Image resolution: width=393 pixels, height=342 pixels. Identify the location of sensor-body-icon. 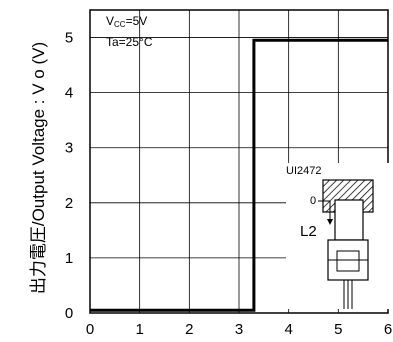
(349, 220).